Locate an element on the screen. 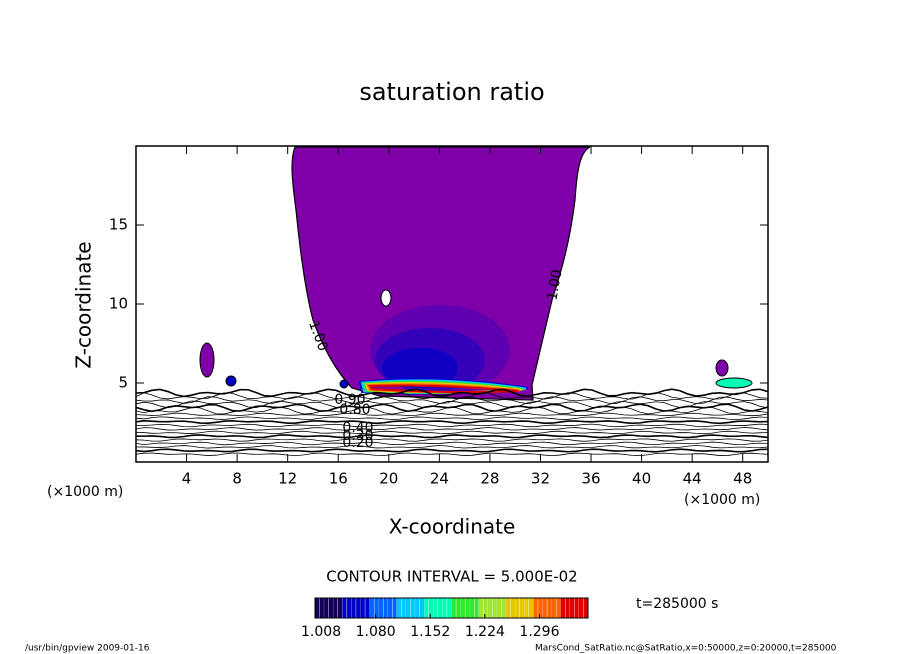 The image size is (904, 654). colorbar-tick-label: 1.296 is located at coordinates (539, 632).